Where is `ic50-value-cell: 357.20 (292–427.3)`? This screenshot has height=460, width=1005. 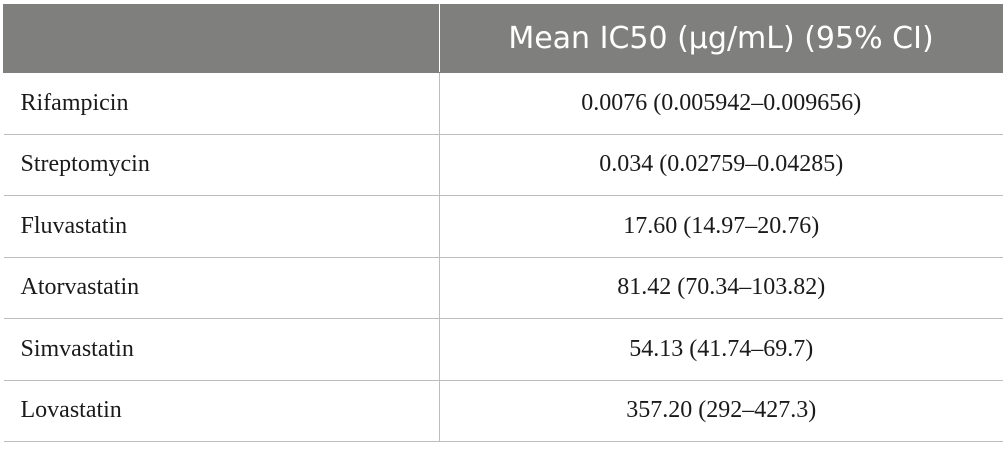 ic50-value-cell: 357.20 (292–427.3) is located at coordinates (721, 411).